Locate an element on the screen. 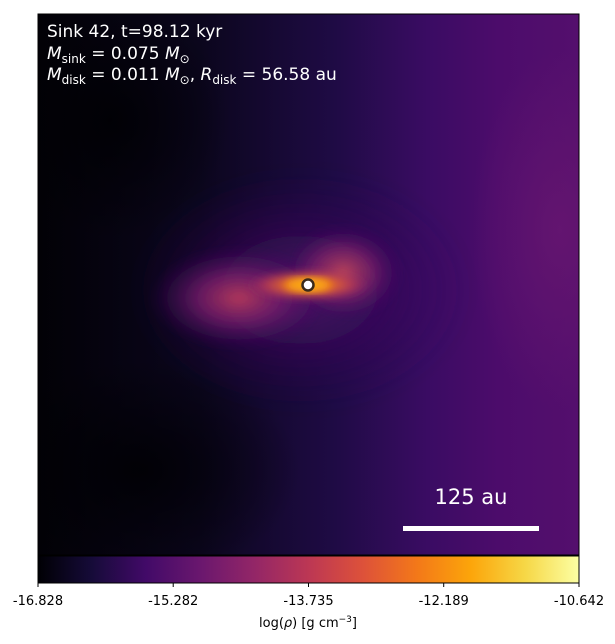 The height and width of the screenshot is (644, 615). disk-info-label: Mdisk = 0.011 M⊙, Rdisk = 56.58 au is located at coordinates (192, 76).